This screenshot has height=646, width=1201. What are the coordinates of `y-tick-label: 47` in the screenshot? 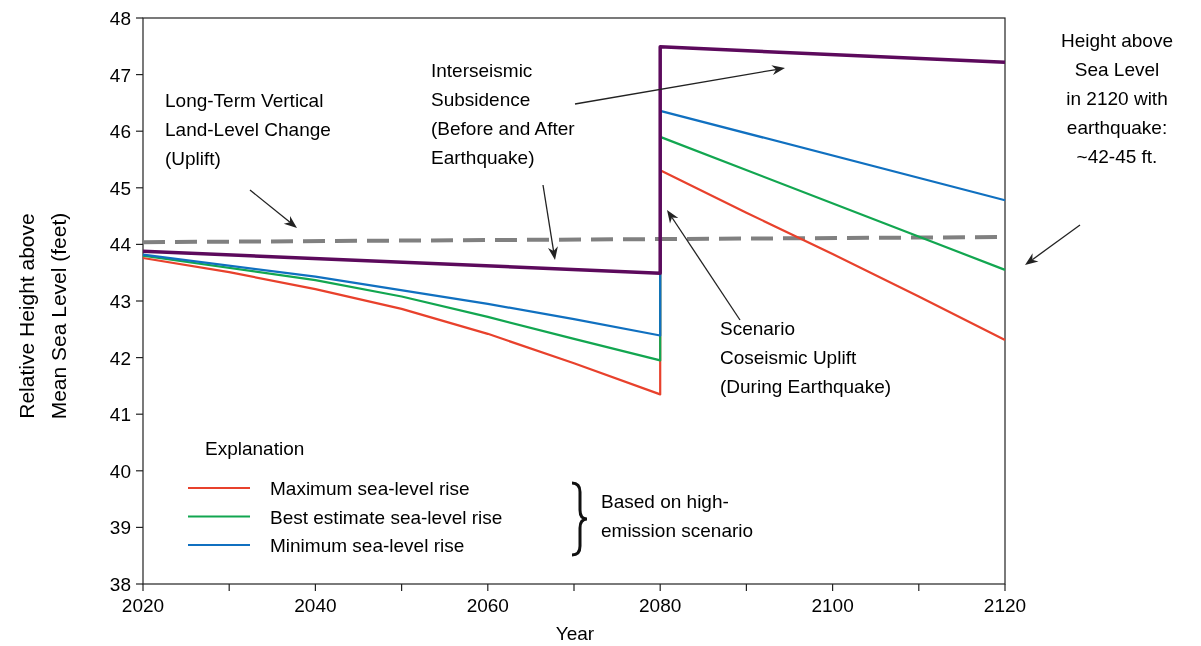 It's located at (120, 75).